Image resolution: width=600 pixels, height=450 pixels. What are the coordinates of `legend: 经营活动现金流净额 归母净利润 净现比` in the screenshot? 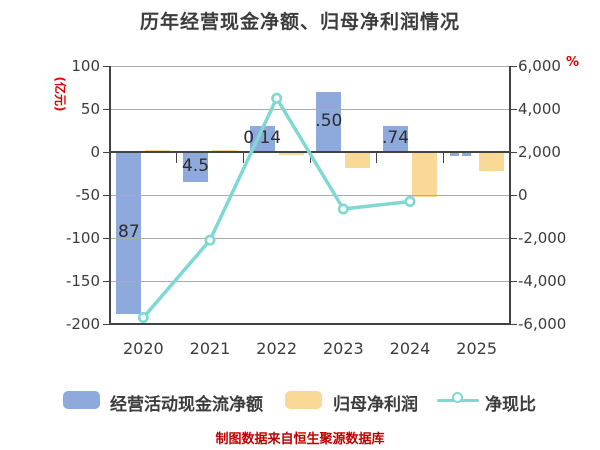 It's located at (300, 401).